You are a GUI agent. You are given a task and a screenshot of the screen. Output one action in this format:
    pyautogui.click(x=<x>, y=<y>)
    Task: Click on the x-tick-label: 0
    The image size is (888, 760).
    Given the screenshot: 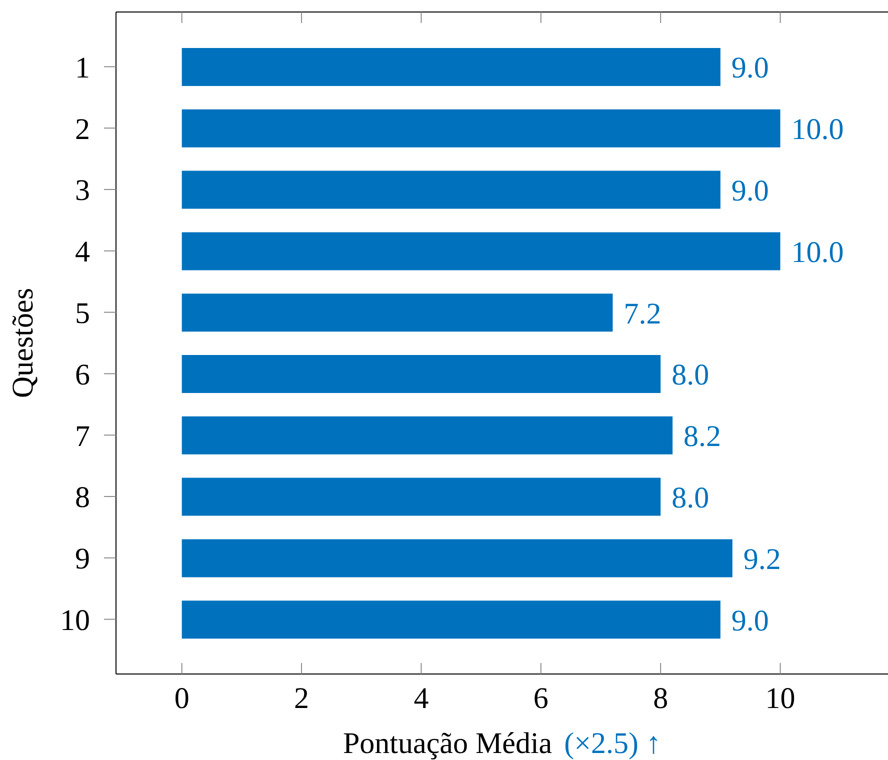 What is the action you would take?
    pyautogui.click(x=182, y=698)
    